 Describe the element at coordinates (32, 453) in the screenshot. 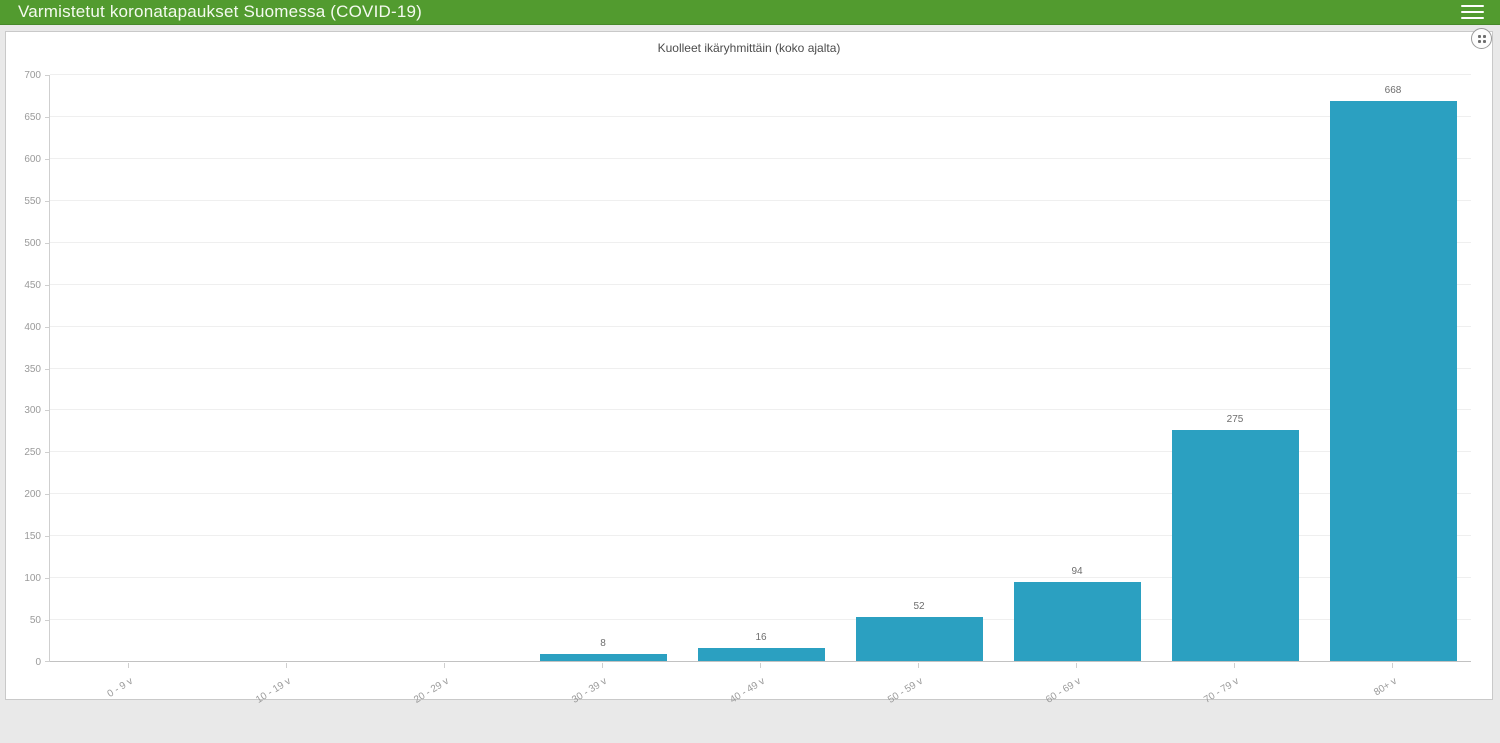

I see `y-axis-tick-label: 250` at that location.